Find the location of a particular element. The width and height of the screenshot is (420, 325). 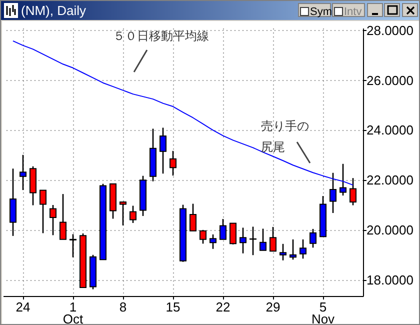

x-tick-label: 8 is located at coordinates (123, 307).